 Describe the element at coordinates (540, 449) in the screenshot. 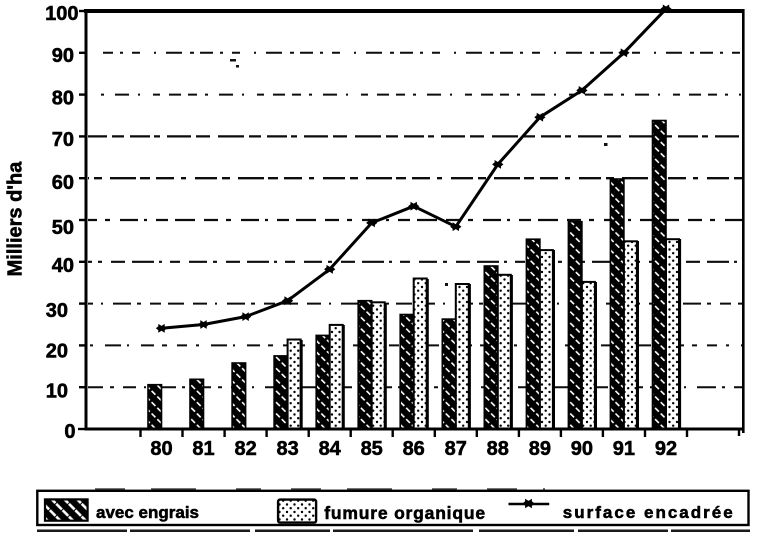

I see `svg-text: 89` at that location.